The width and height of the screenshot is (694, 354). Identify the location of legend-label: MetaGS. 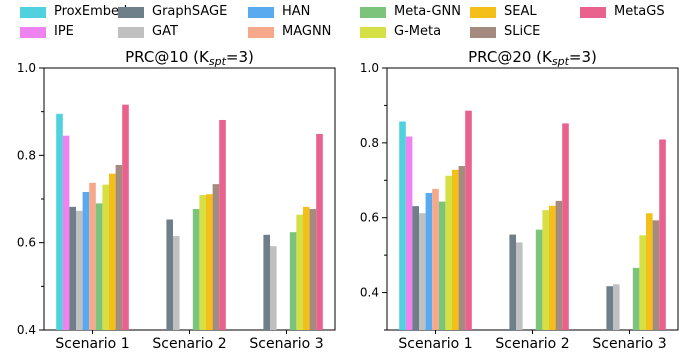
(639, 11).